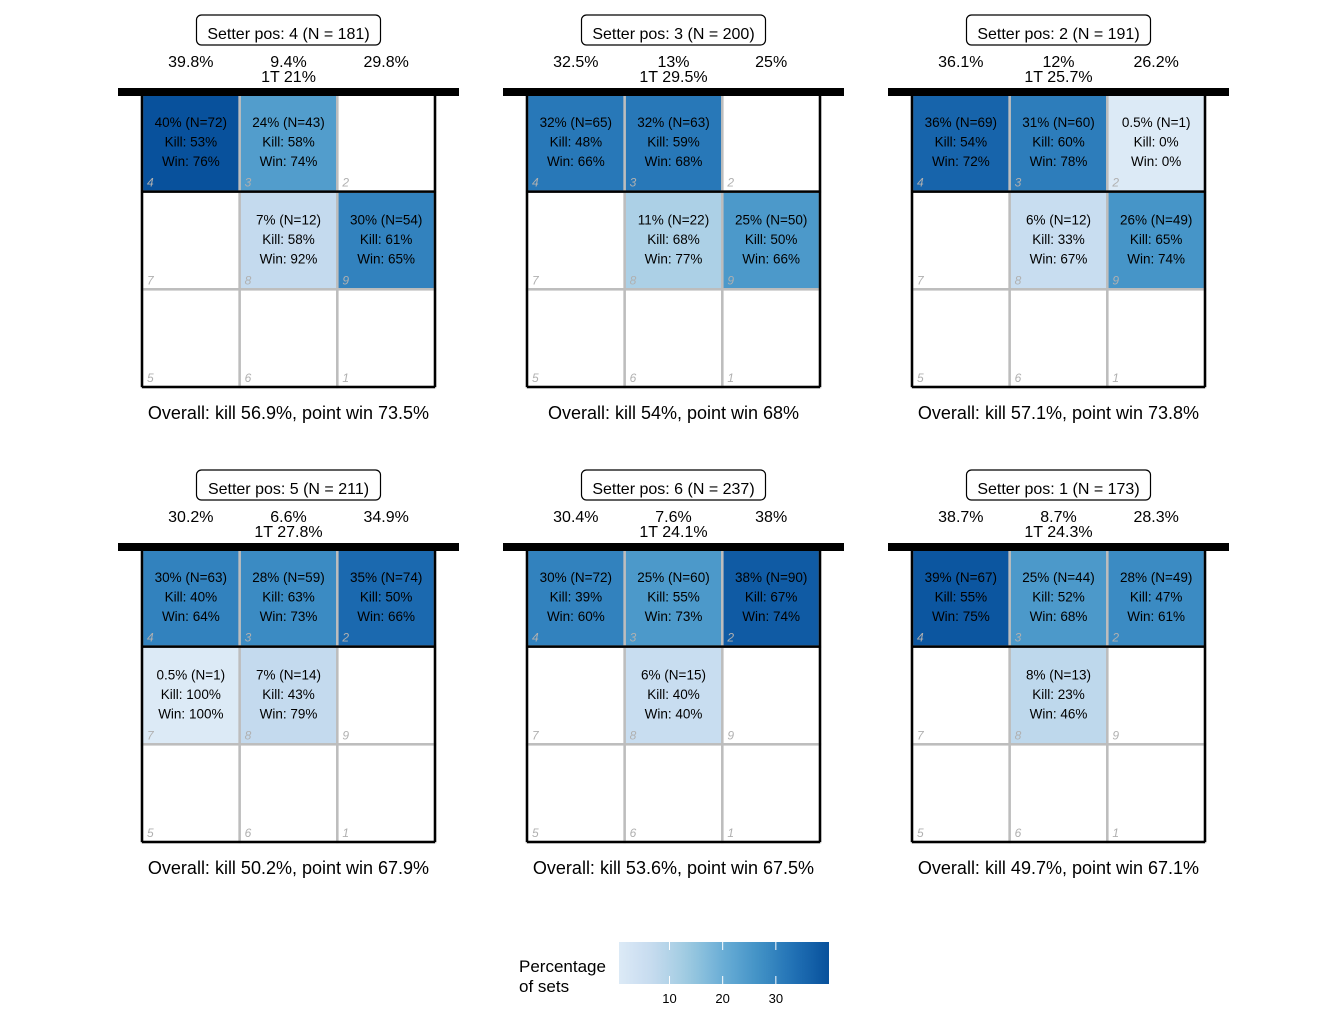 This screenshot has height=1031, width=1343. Describe the element at coordinates (1058, 239) in the screenshot. I see `cell-kill-label: Kill: 33%` at that location.